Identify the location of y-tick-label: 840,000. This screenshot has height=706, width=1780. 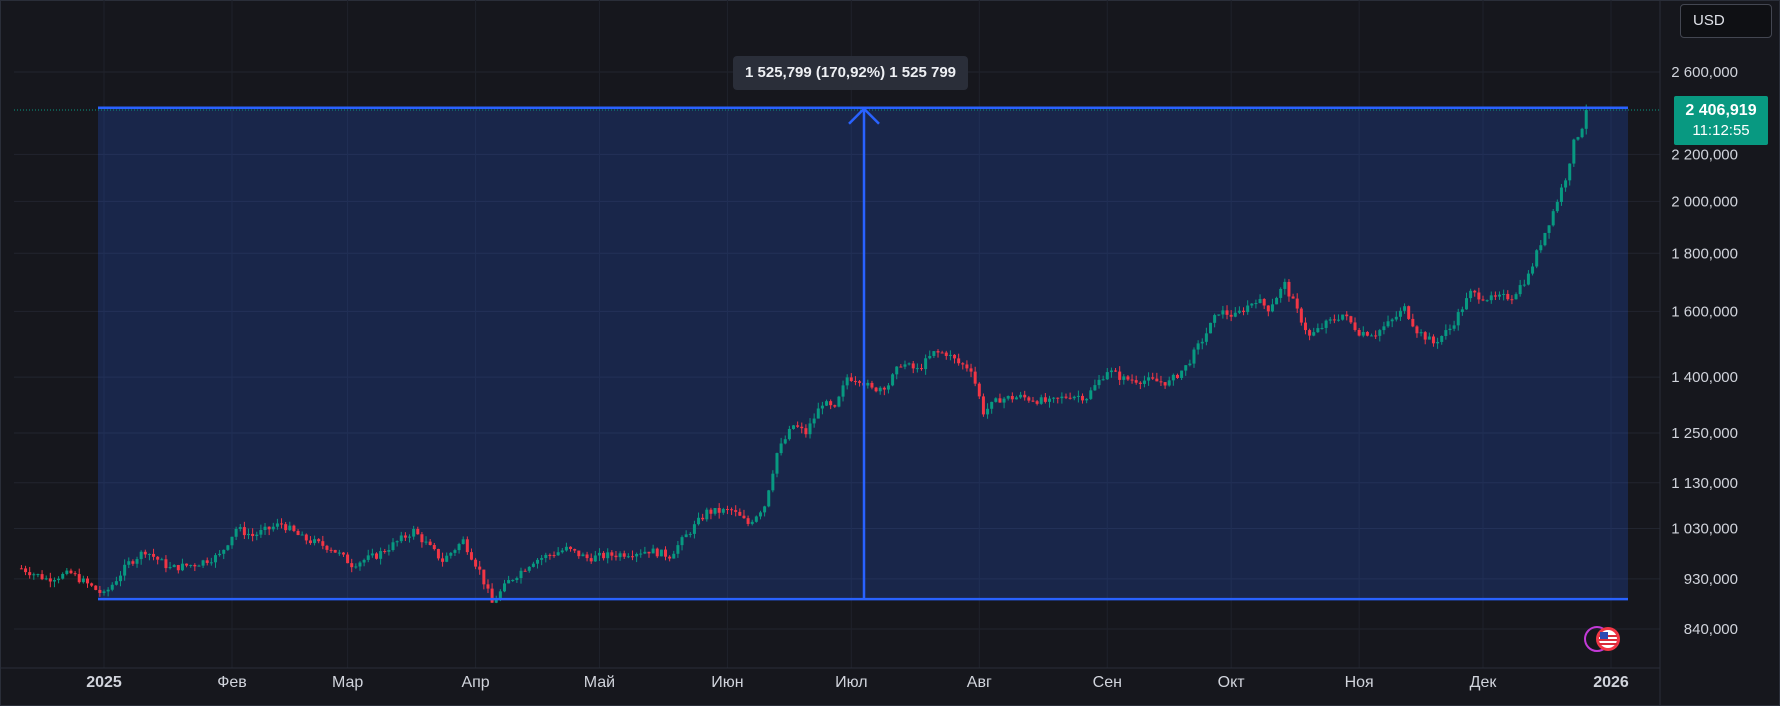
(1711, 629).